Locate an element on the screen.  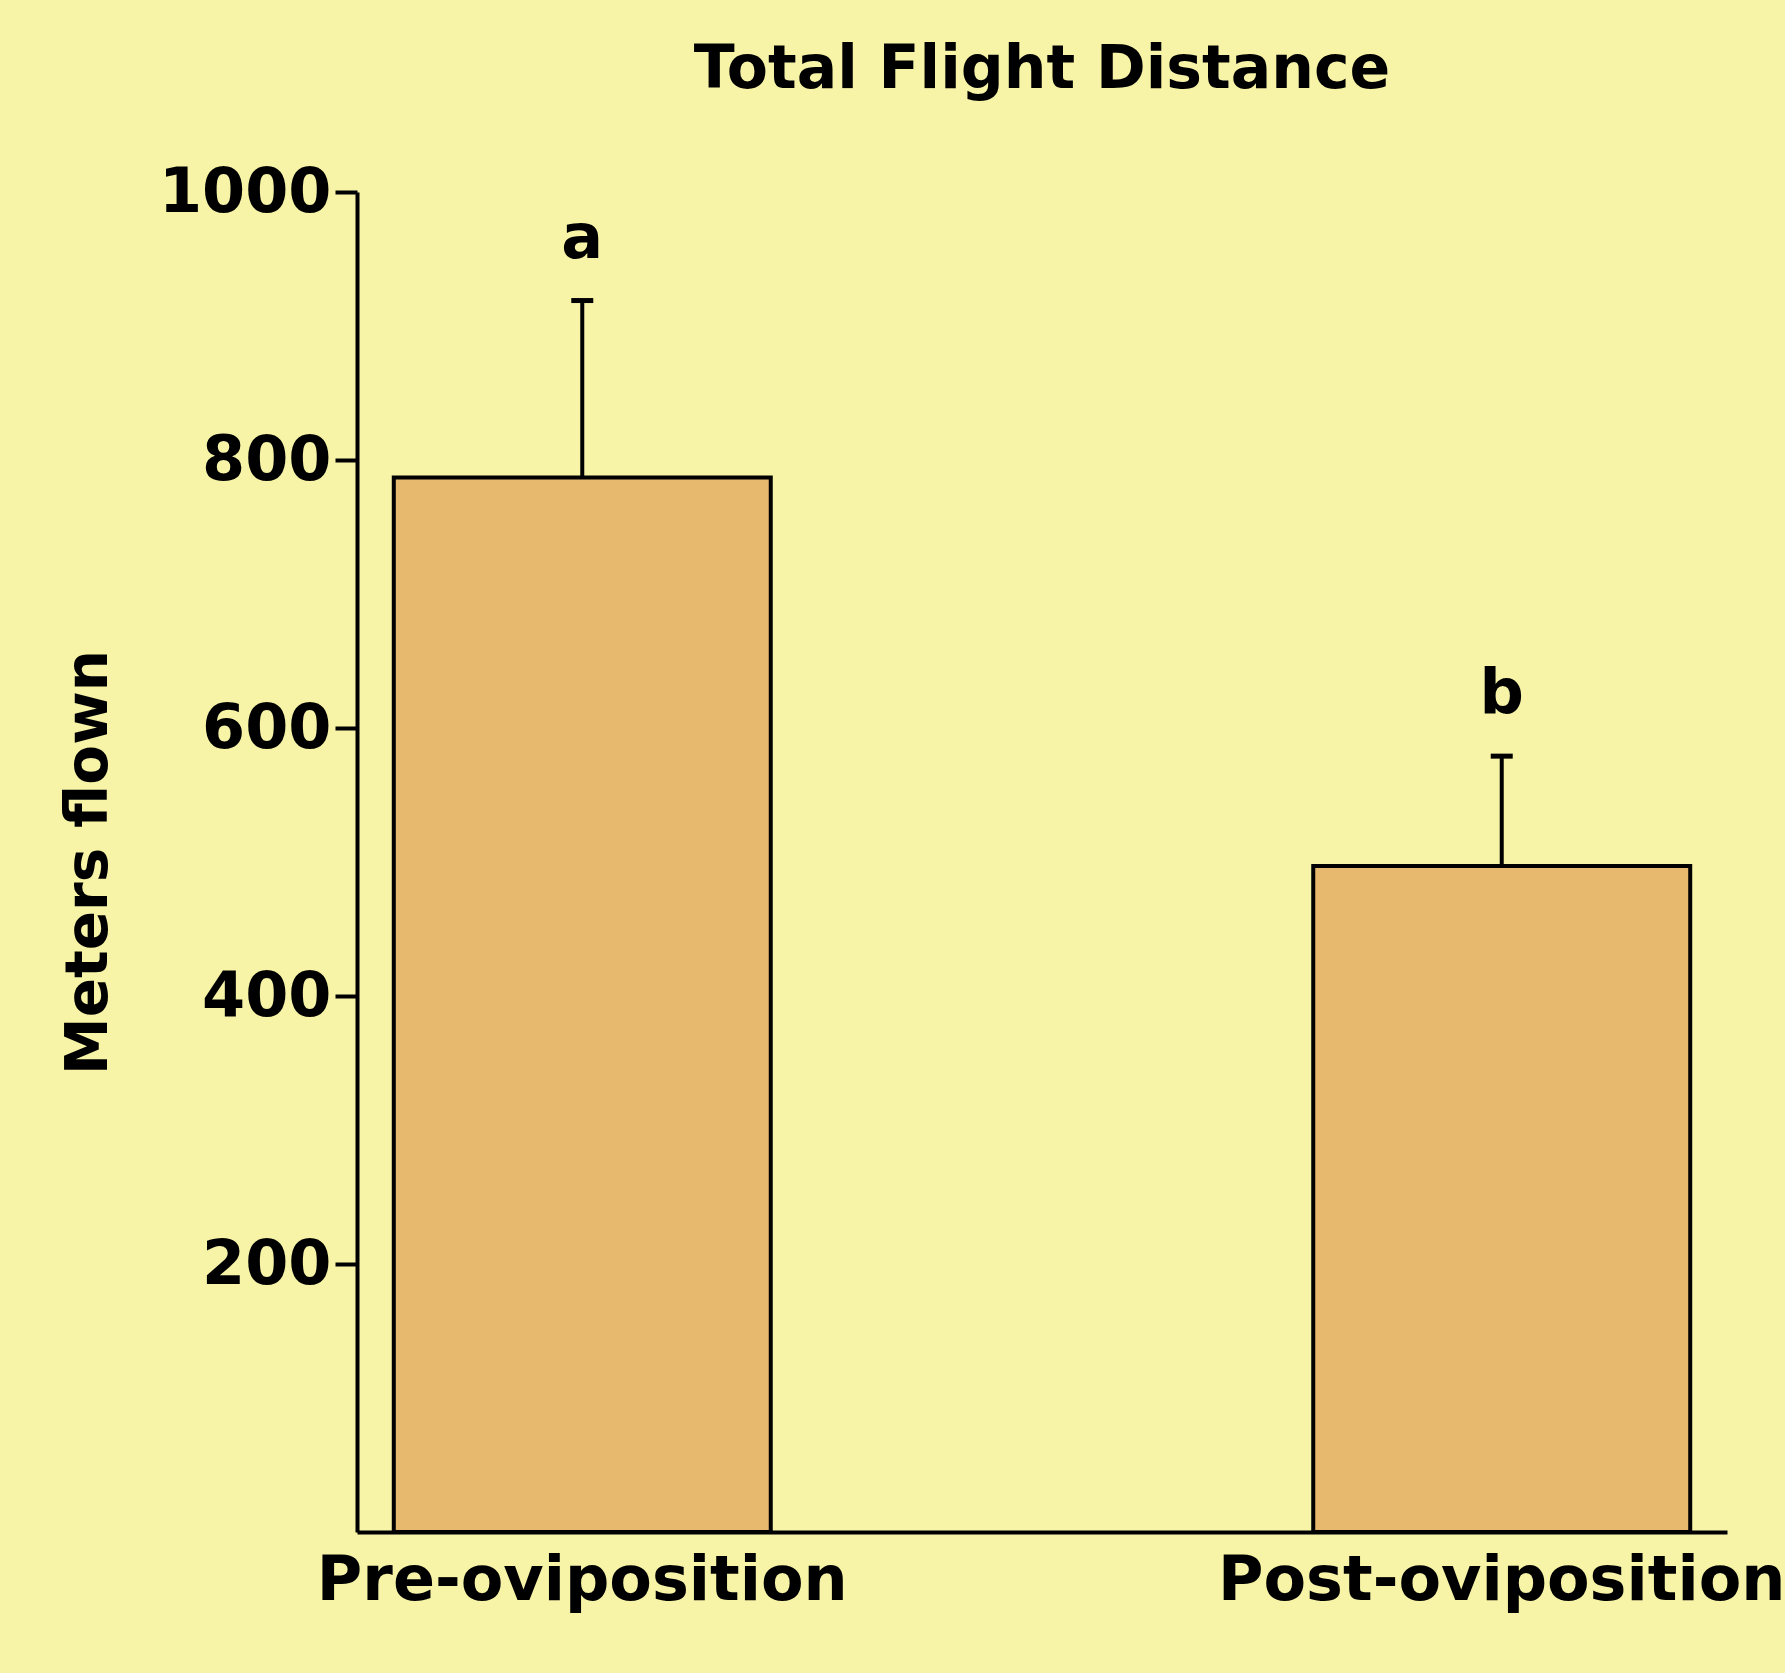
chart-title: Total Flight Distance is located at coordinates (1042, 67).